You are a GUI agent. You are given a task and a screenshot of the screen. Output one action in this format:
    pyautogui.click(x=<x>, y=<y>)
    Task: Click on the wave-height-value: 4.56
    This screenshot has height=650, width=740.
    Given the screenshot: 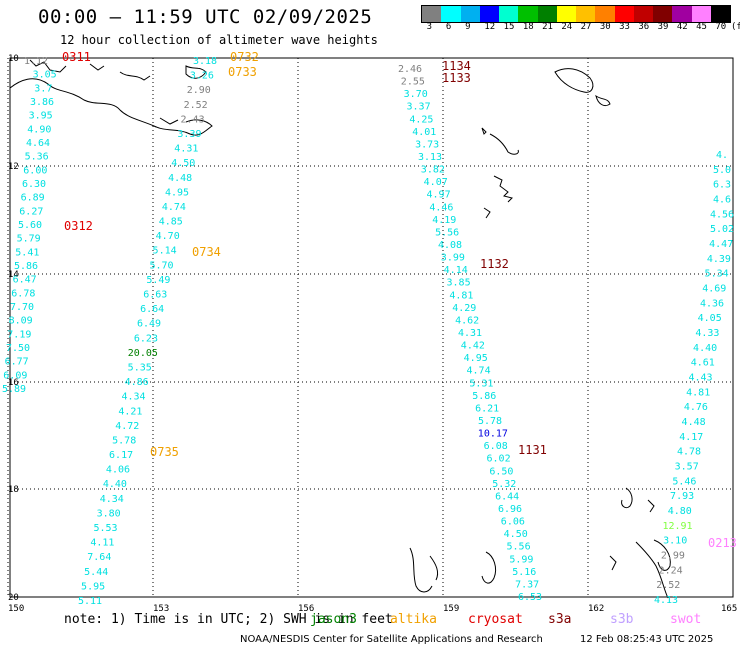 What is the action you would take?
    pyautogui.click(x=722, y=214)
    